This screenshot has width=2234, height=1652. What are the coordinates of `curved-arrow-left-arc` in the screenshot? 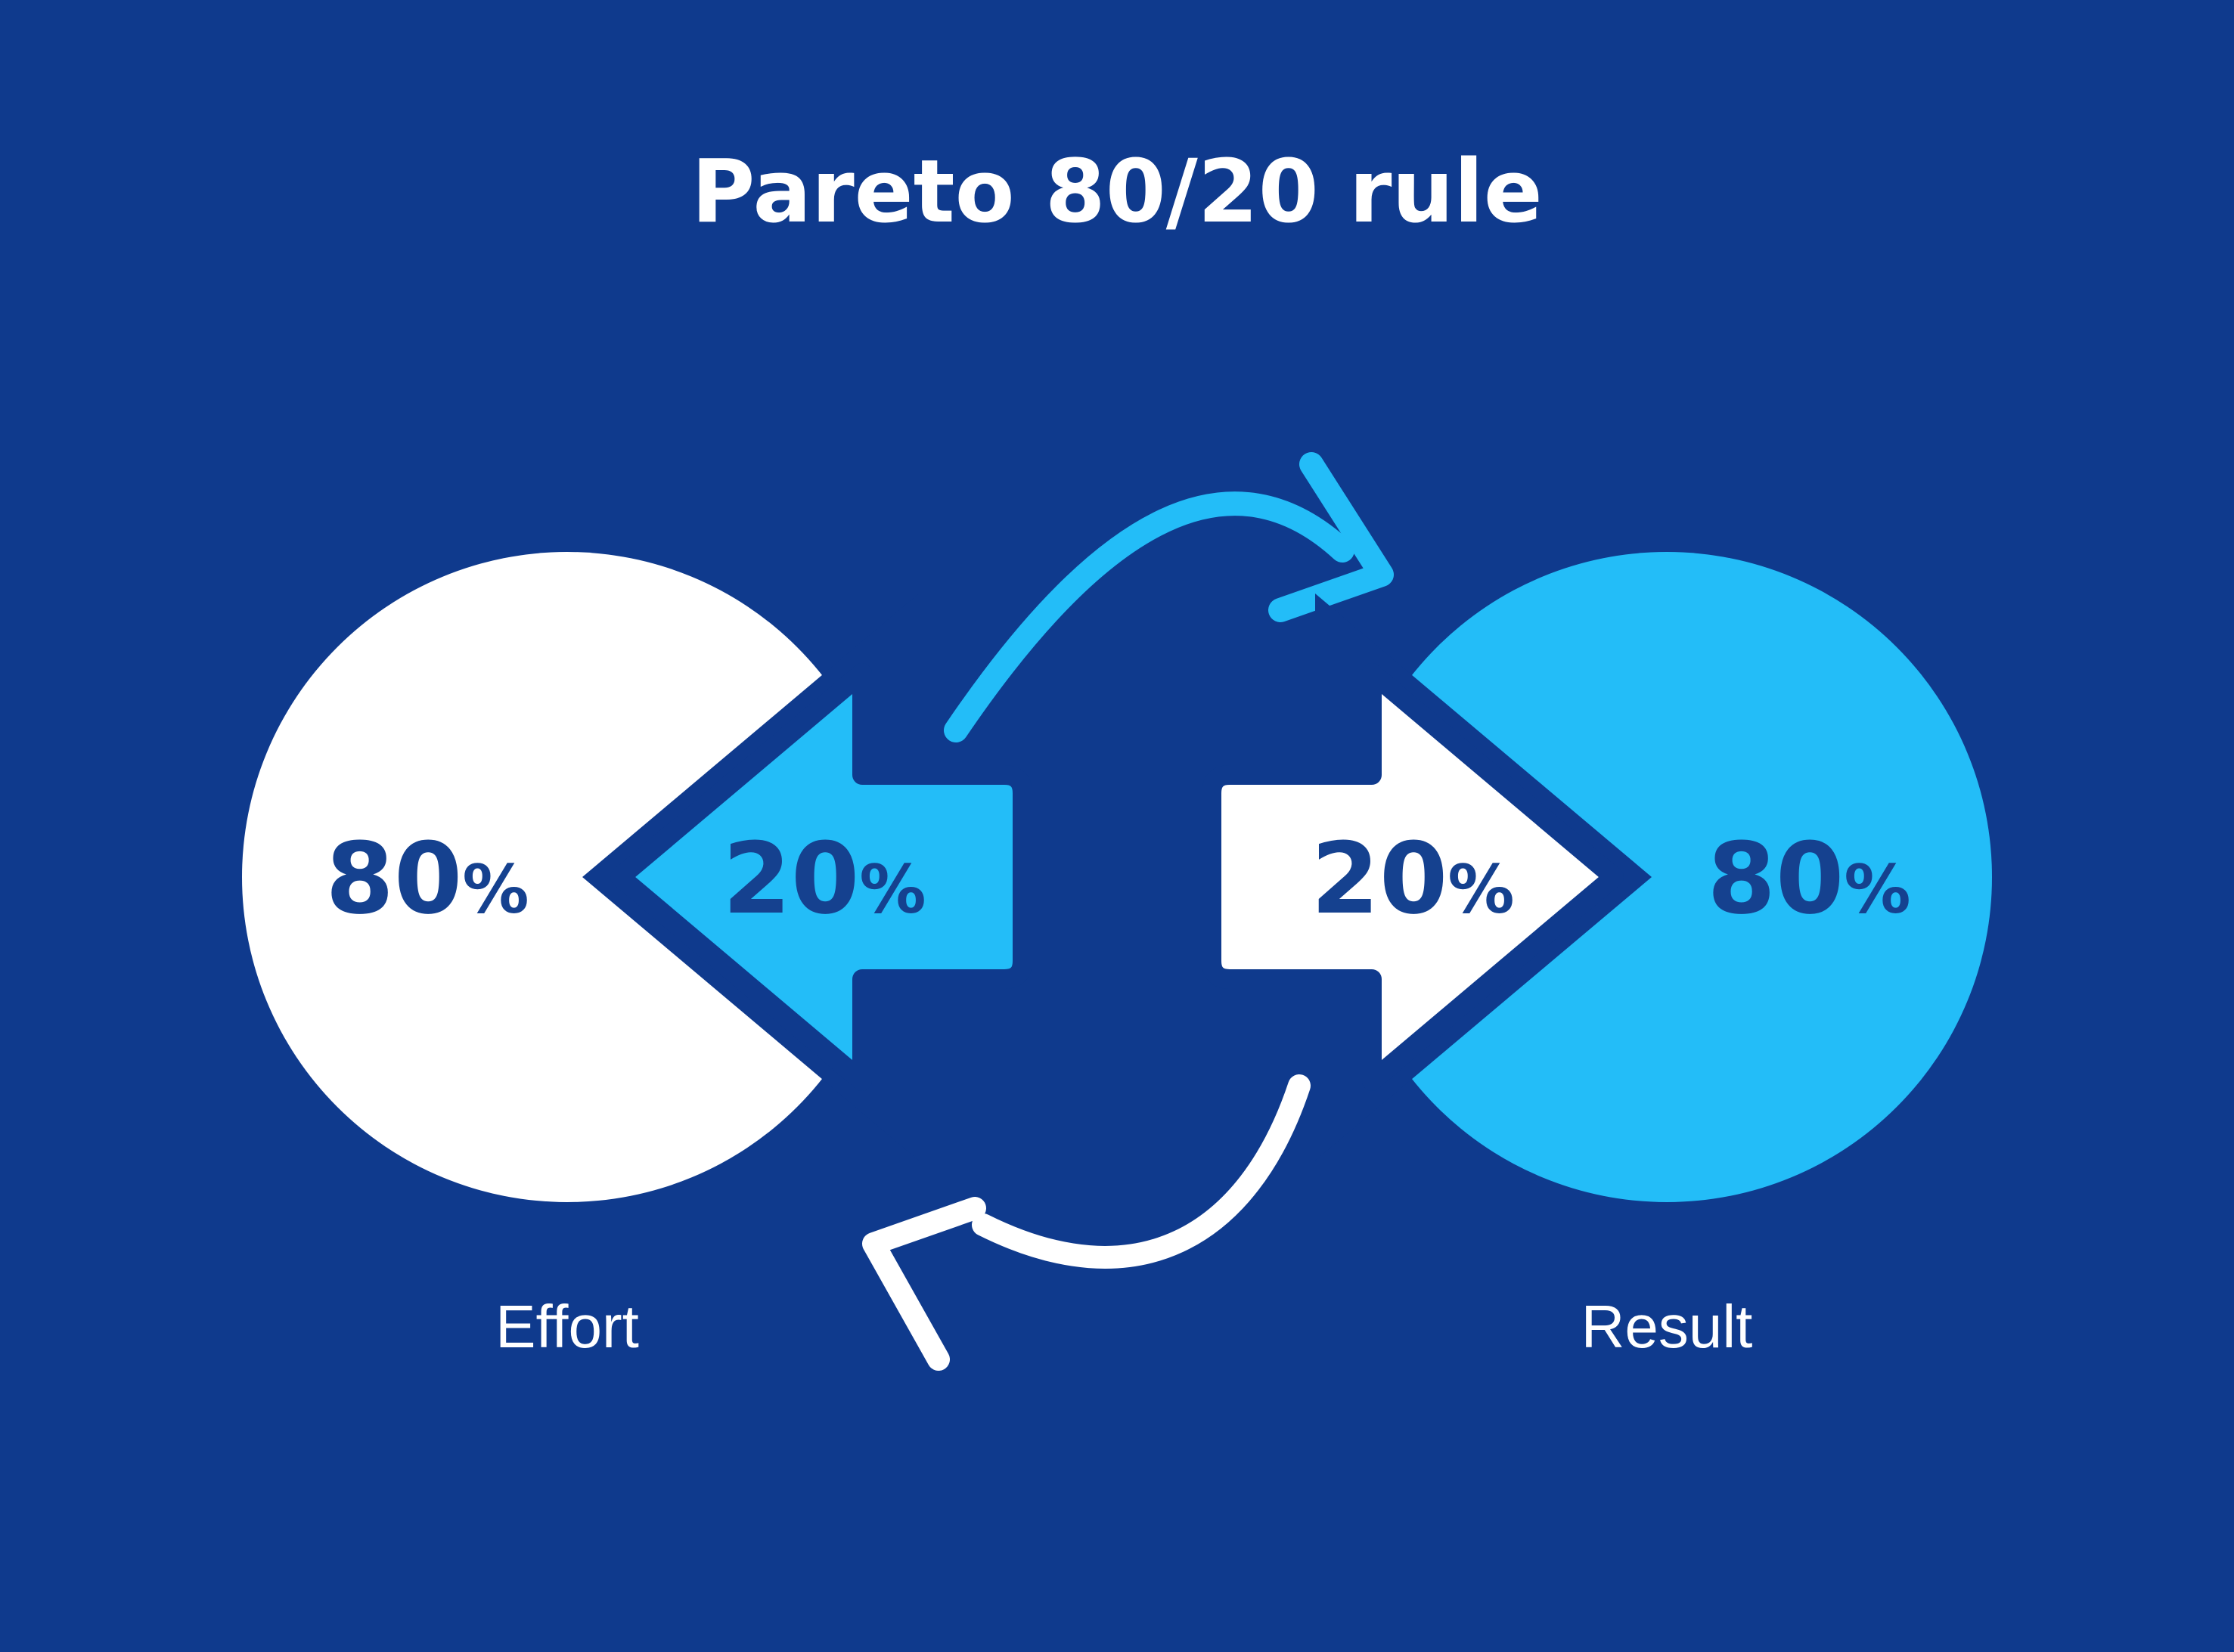 It's located at (1141, 1172).